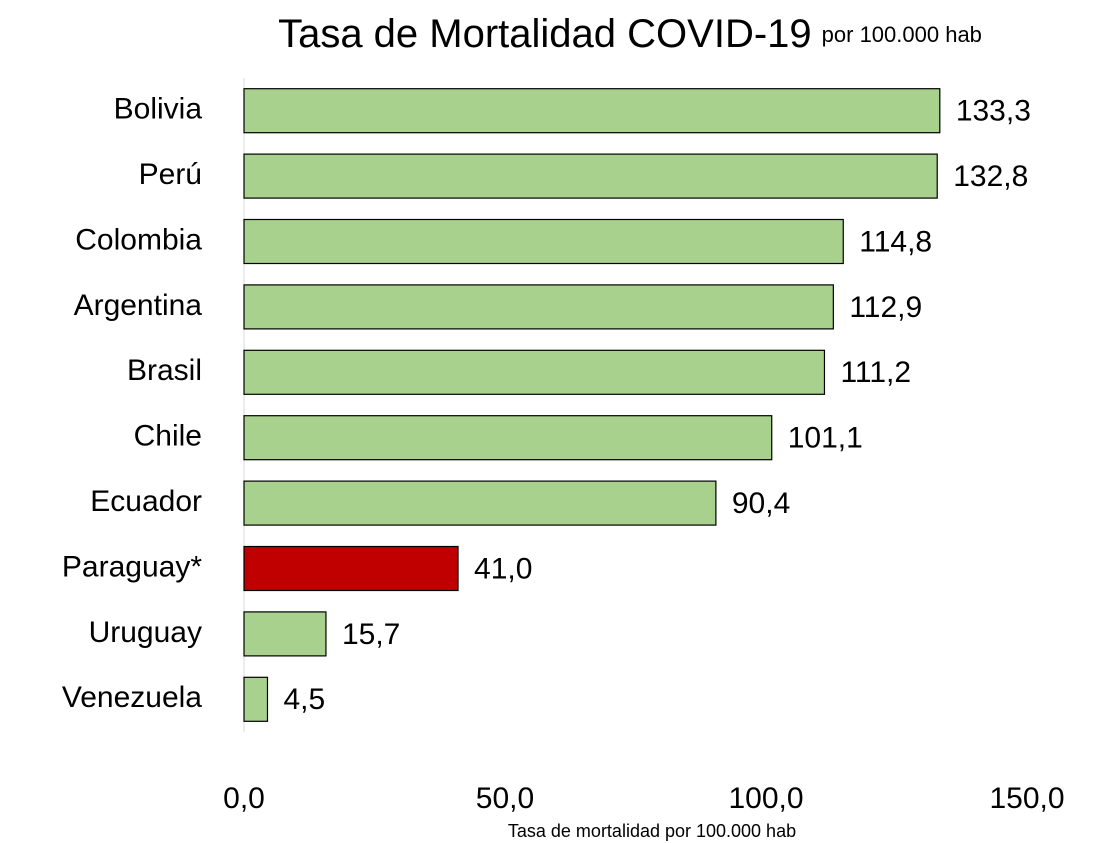 Image resolution: width=1104 pixels, height=843 pixels. I want to click on value-label: 132,8, so click(990, 176).